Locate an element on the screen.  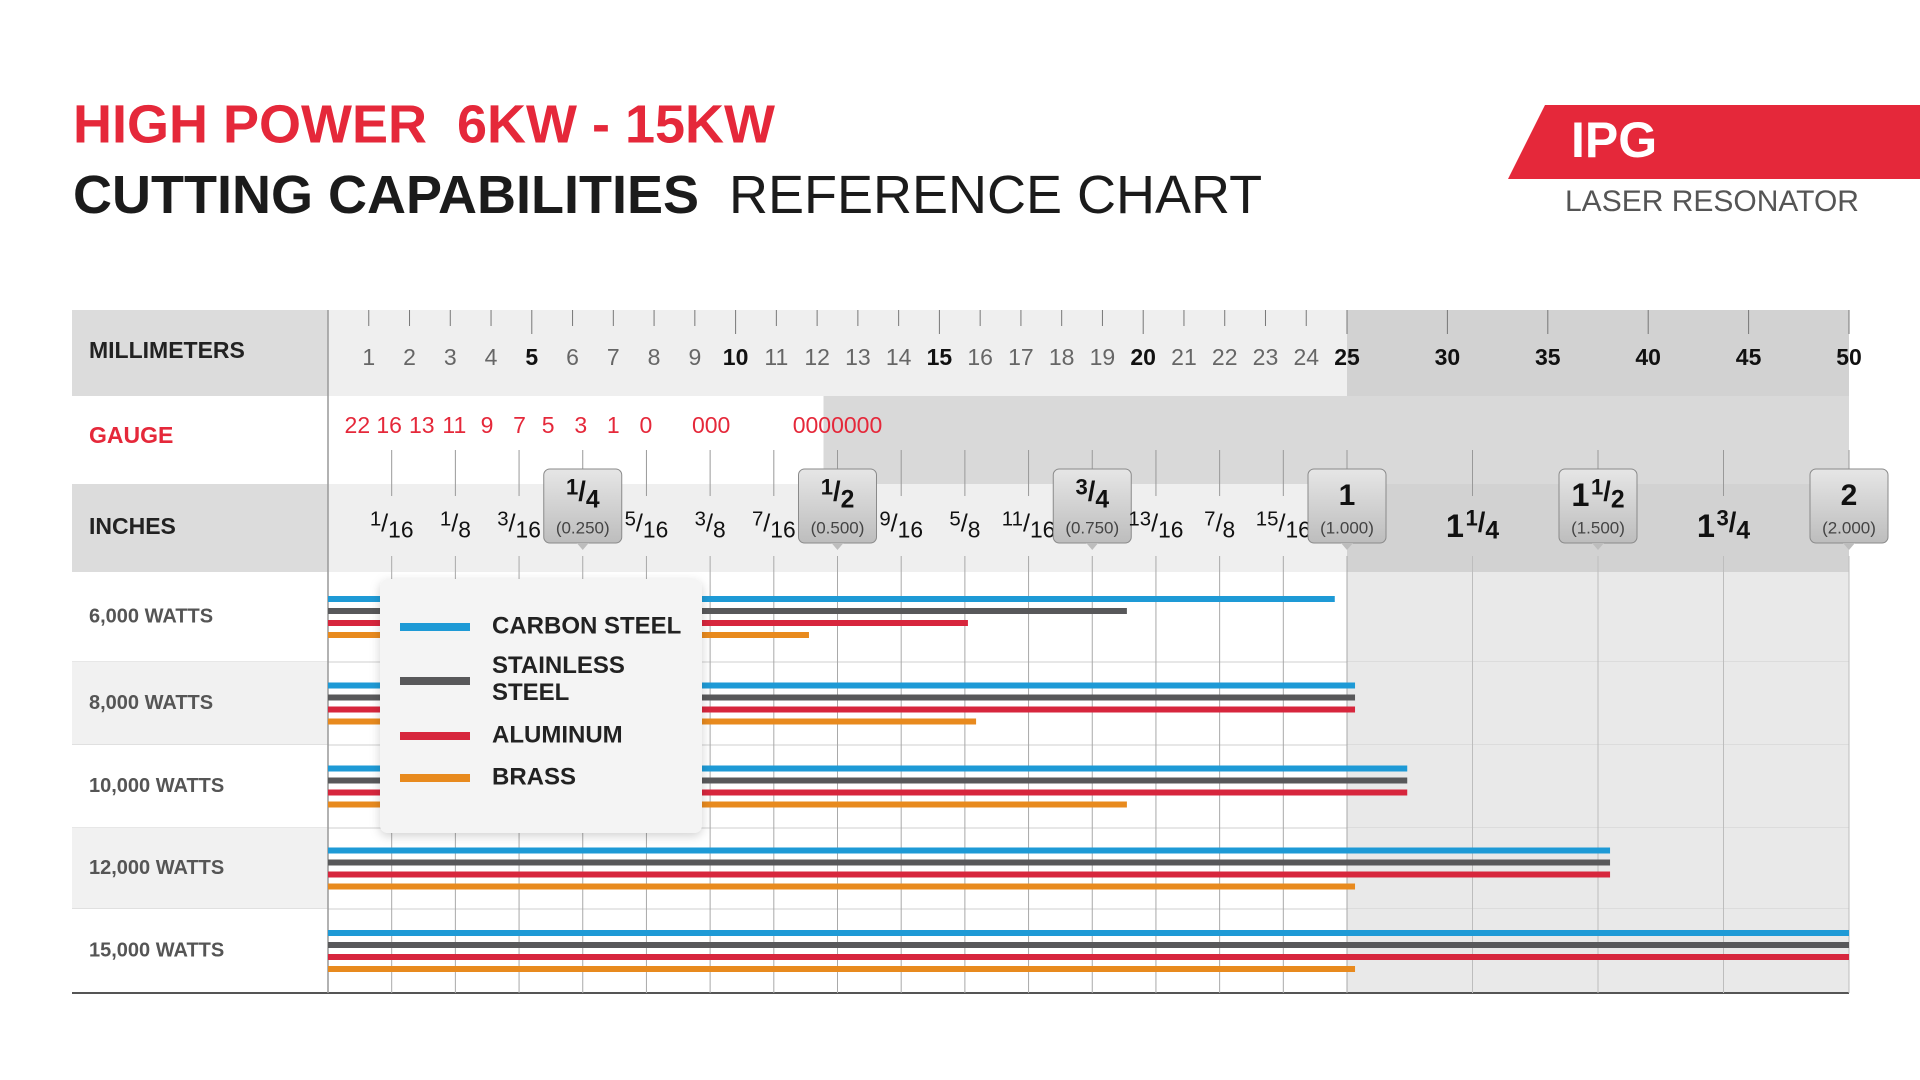
gauge-label: 22 is located at coordinates (358, 425).